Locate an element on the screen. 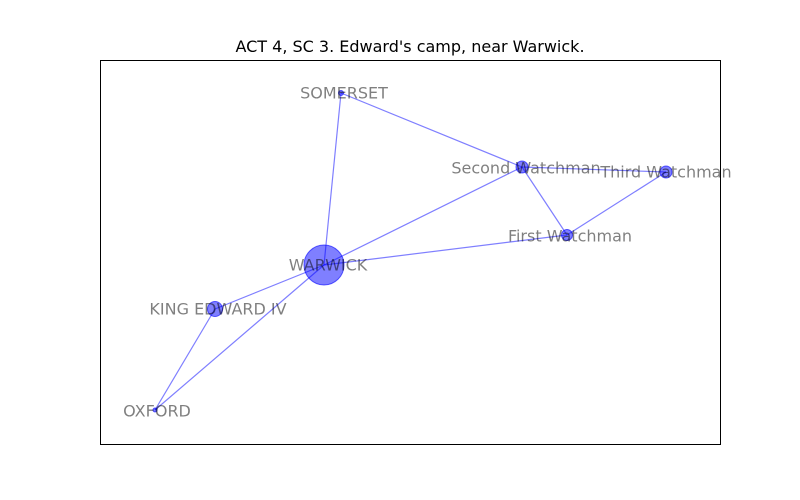  edge-second-watchman-first-watchman is located at coordinates (544, 201).